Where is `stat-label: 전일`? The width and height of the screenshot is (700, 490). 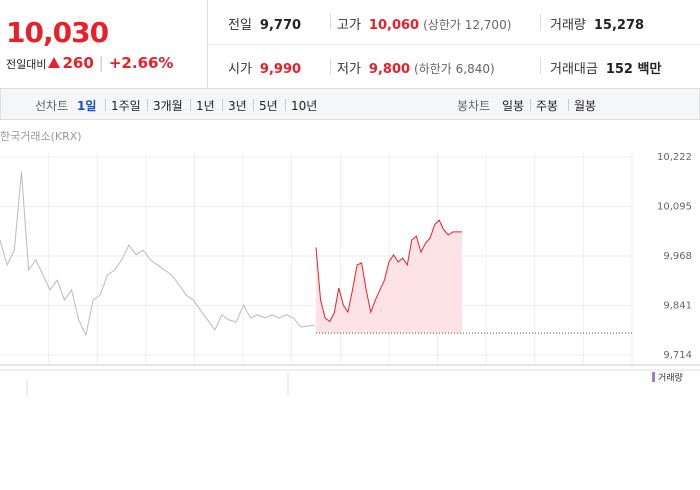 stat-label: 전일 is located at coordinates (240, 25).